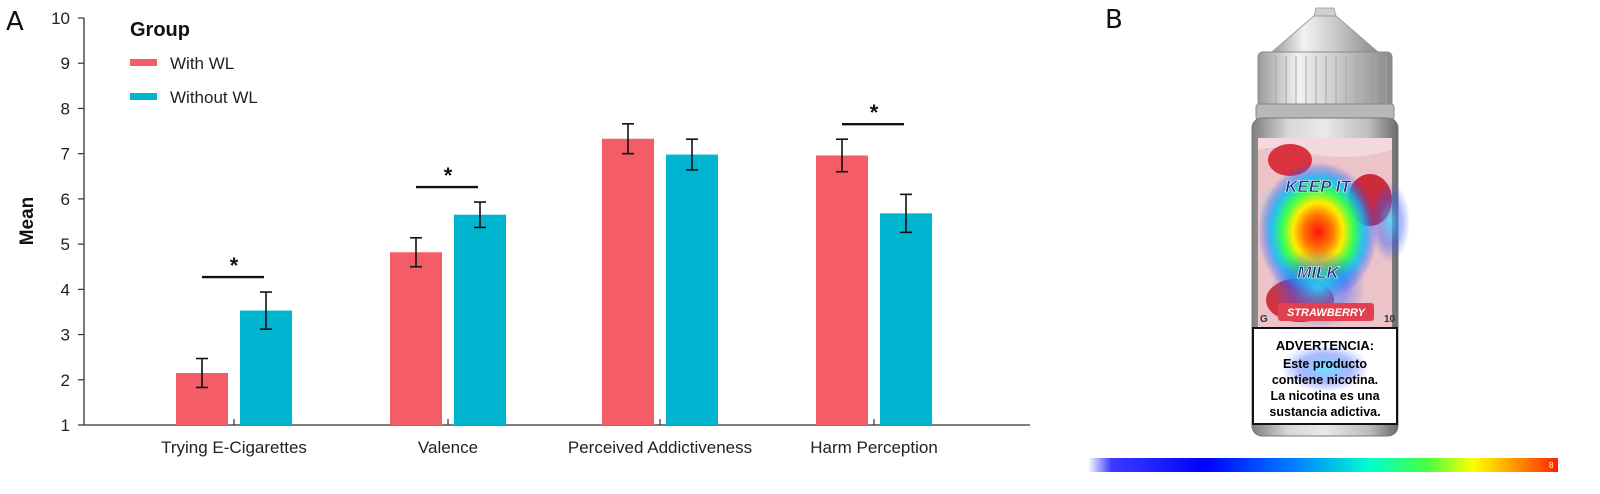 Image resolution: width=1600 pixels, height=494 pixels. I want to click on y-tick-label: 5, so click(65, 244).